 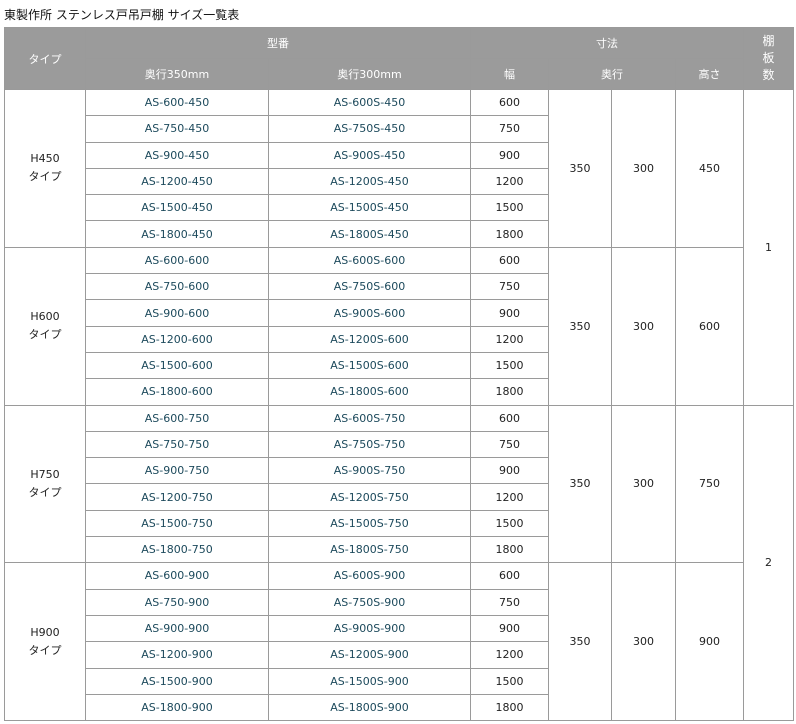 What do you see at coordinates (177, 655) in the screenshot?
I see `model-350: AS-1200-900` at bounding box center [177, 655].